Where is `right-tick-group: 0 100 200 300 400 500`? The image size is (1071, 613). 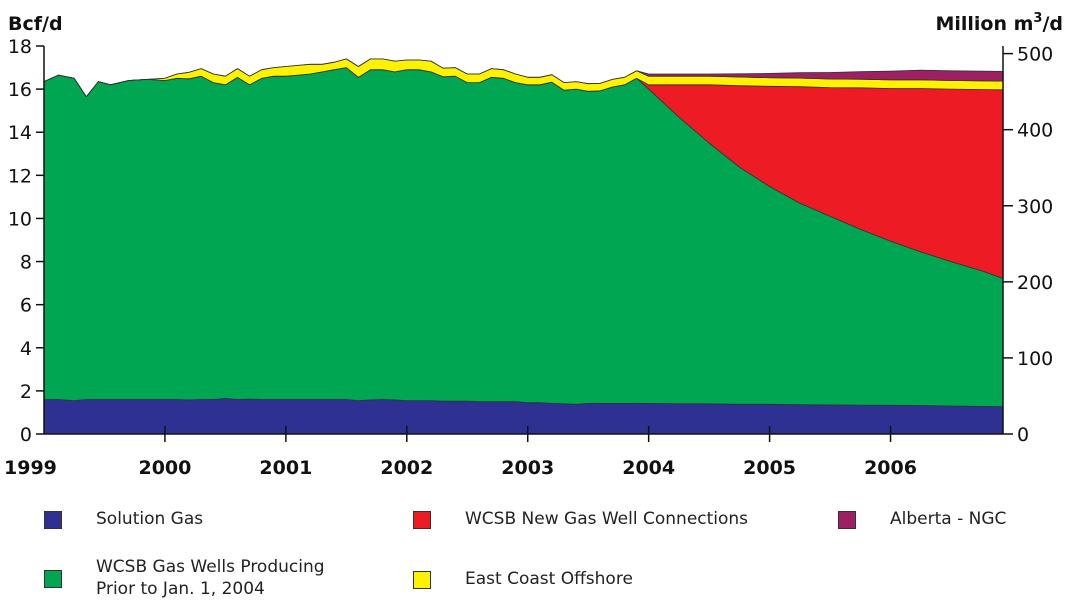
right-tick-group: 0 100 200 300 400 500 is located at coordinates (1028, 245).